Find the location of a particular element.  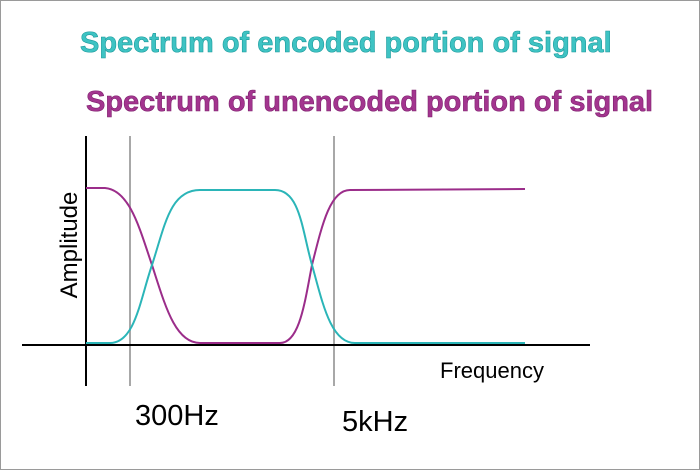

x-axis-label: Frequency is located at coordinates (492, 370).